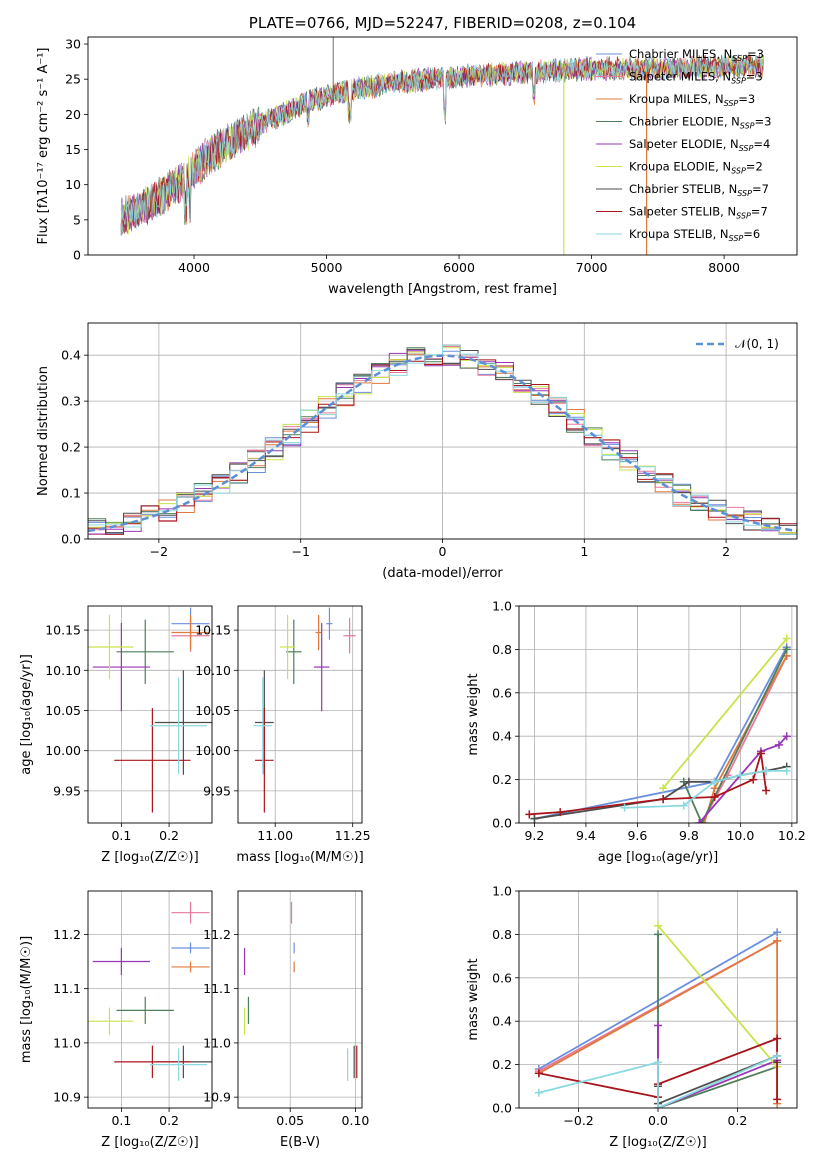  I want to click on x-tick-label: 0.05, so click(290, 1120).